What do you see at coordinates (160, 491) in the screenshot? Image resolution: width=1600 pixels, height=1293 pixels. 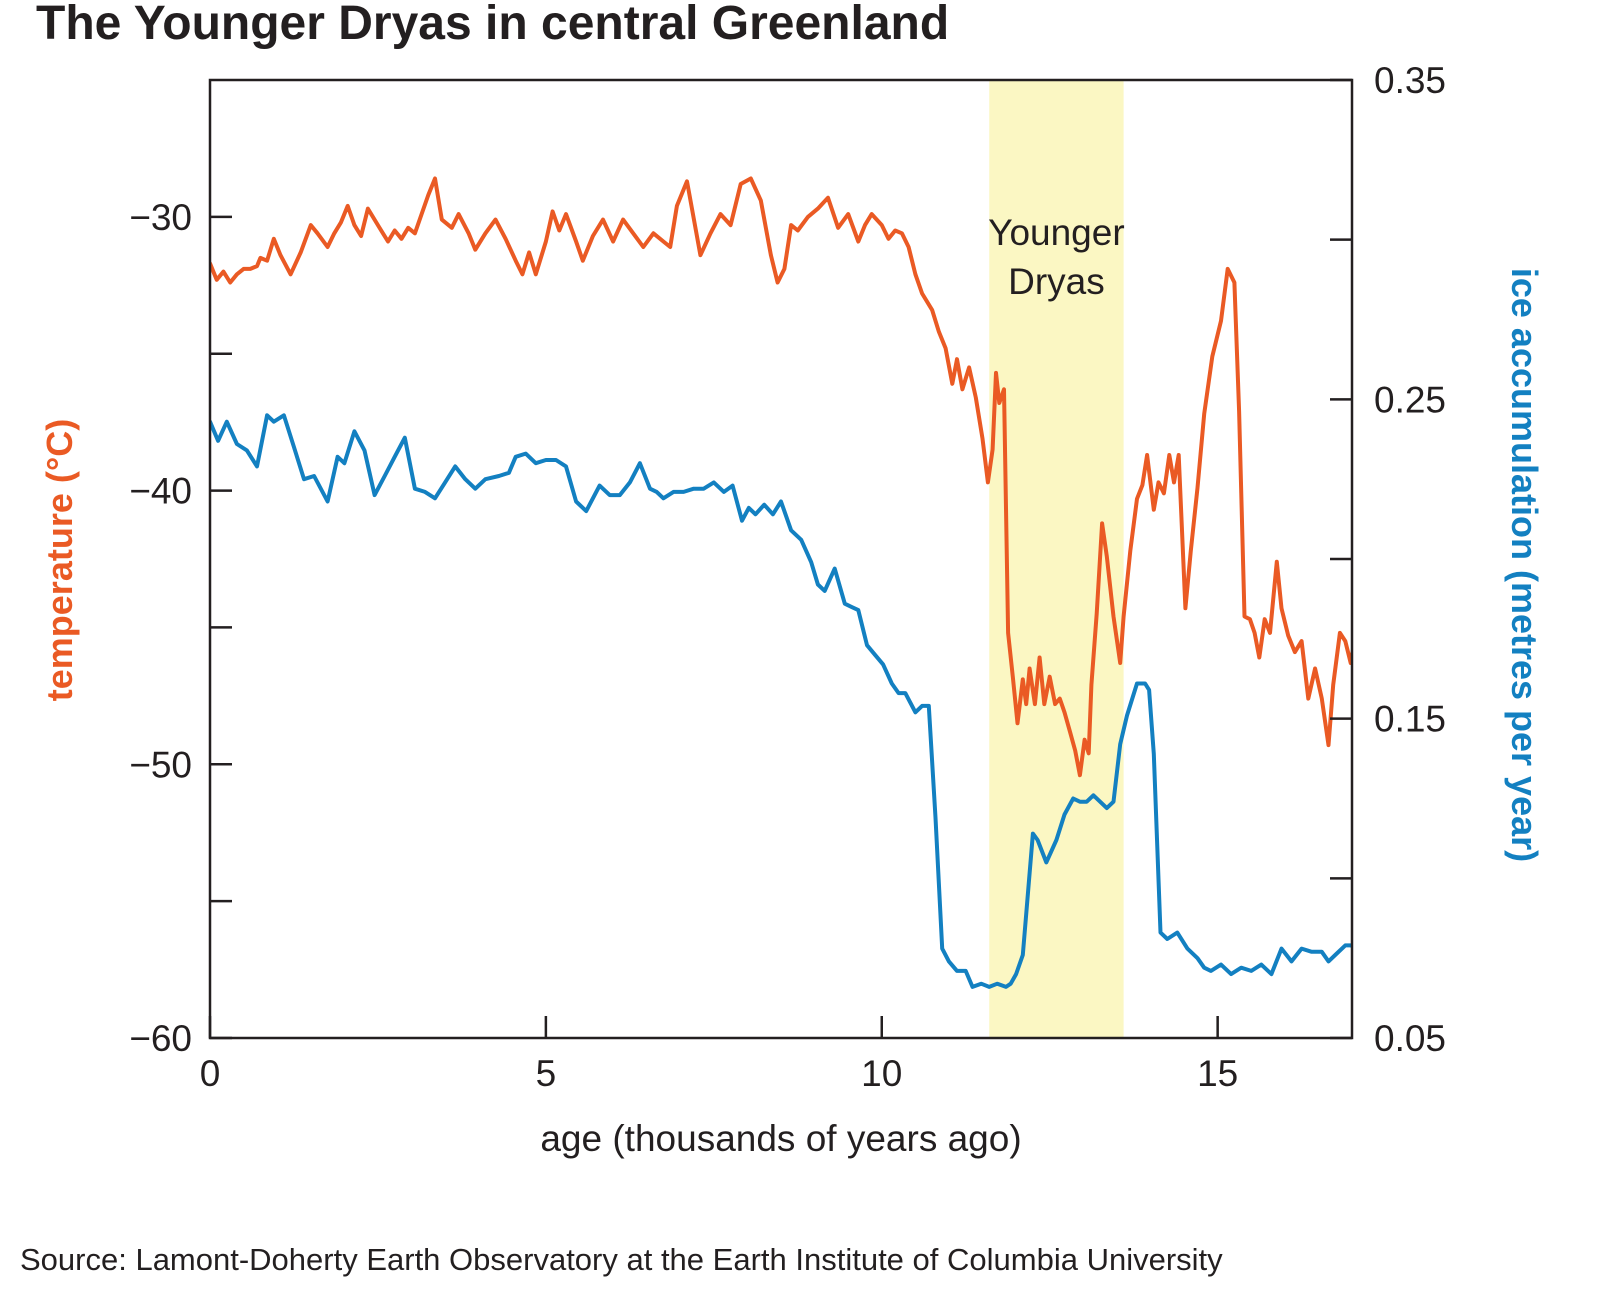 I see `y-left-tick-label: −40` at bounding box center [160, 491].